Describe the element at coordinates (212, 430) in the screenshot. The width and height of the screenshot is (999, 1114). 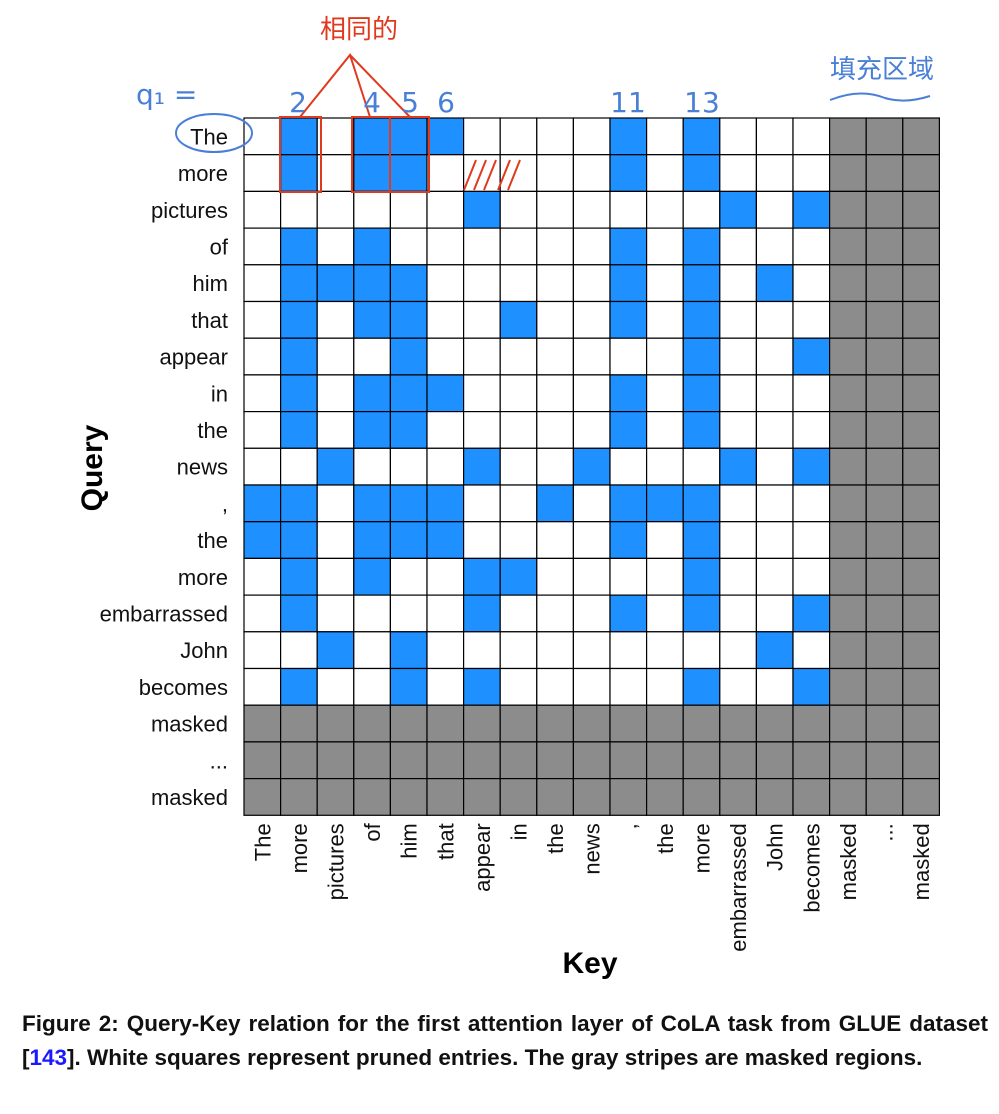
I see `query-token-label: the` at that location.